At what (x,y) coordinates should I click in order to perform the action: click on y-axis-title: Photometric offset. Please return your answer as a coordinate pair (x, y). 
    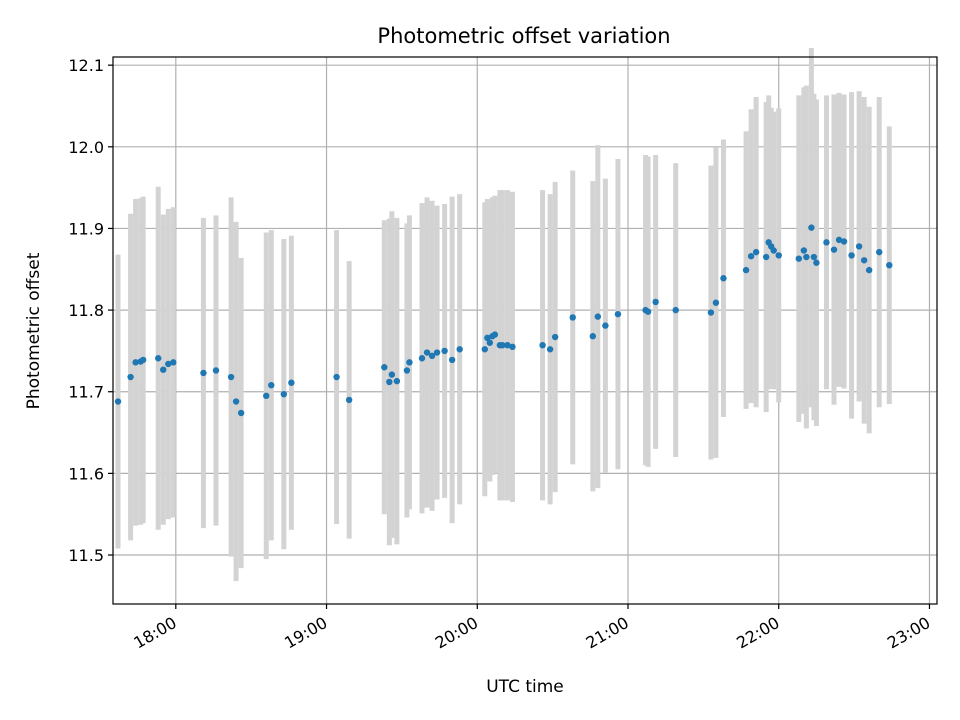
    Looking at the image, I should click on (34, 330).